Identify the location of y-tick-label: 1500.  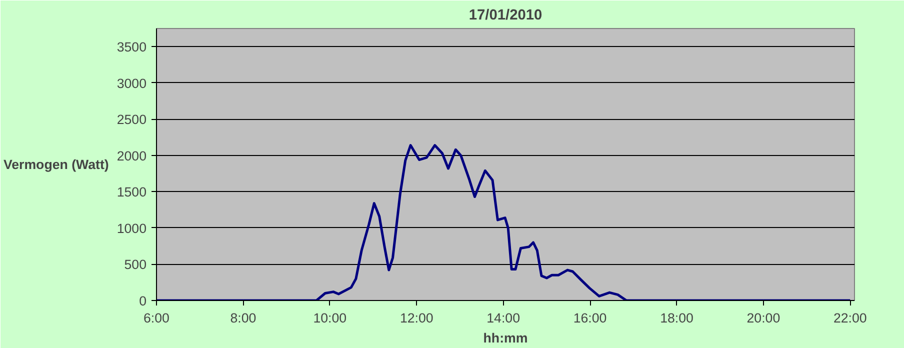
(131, 192).